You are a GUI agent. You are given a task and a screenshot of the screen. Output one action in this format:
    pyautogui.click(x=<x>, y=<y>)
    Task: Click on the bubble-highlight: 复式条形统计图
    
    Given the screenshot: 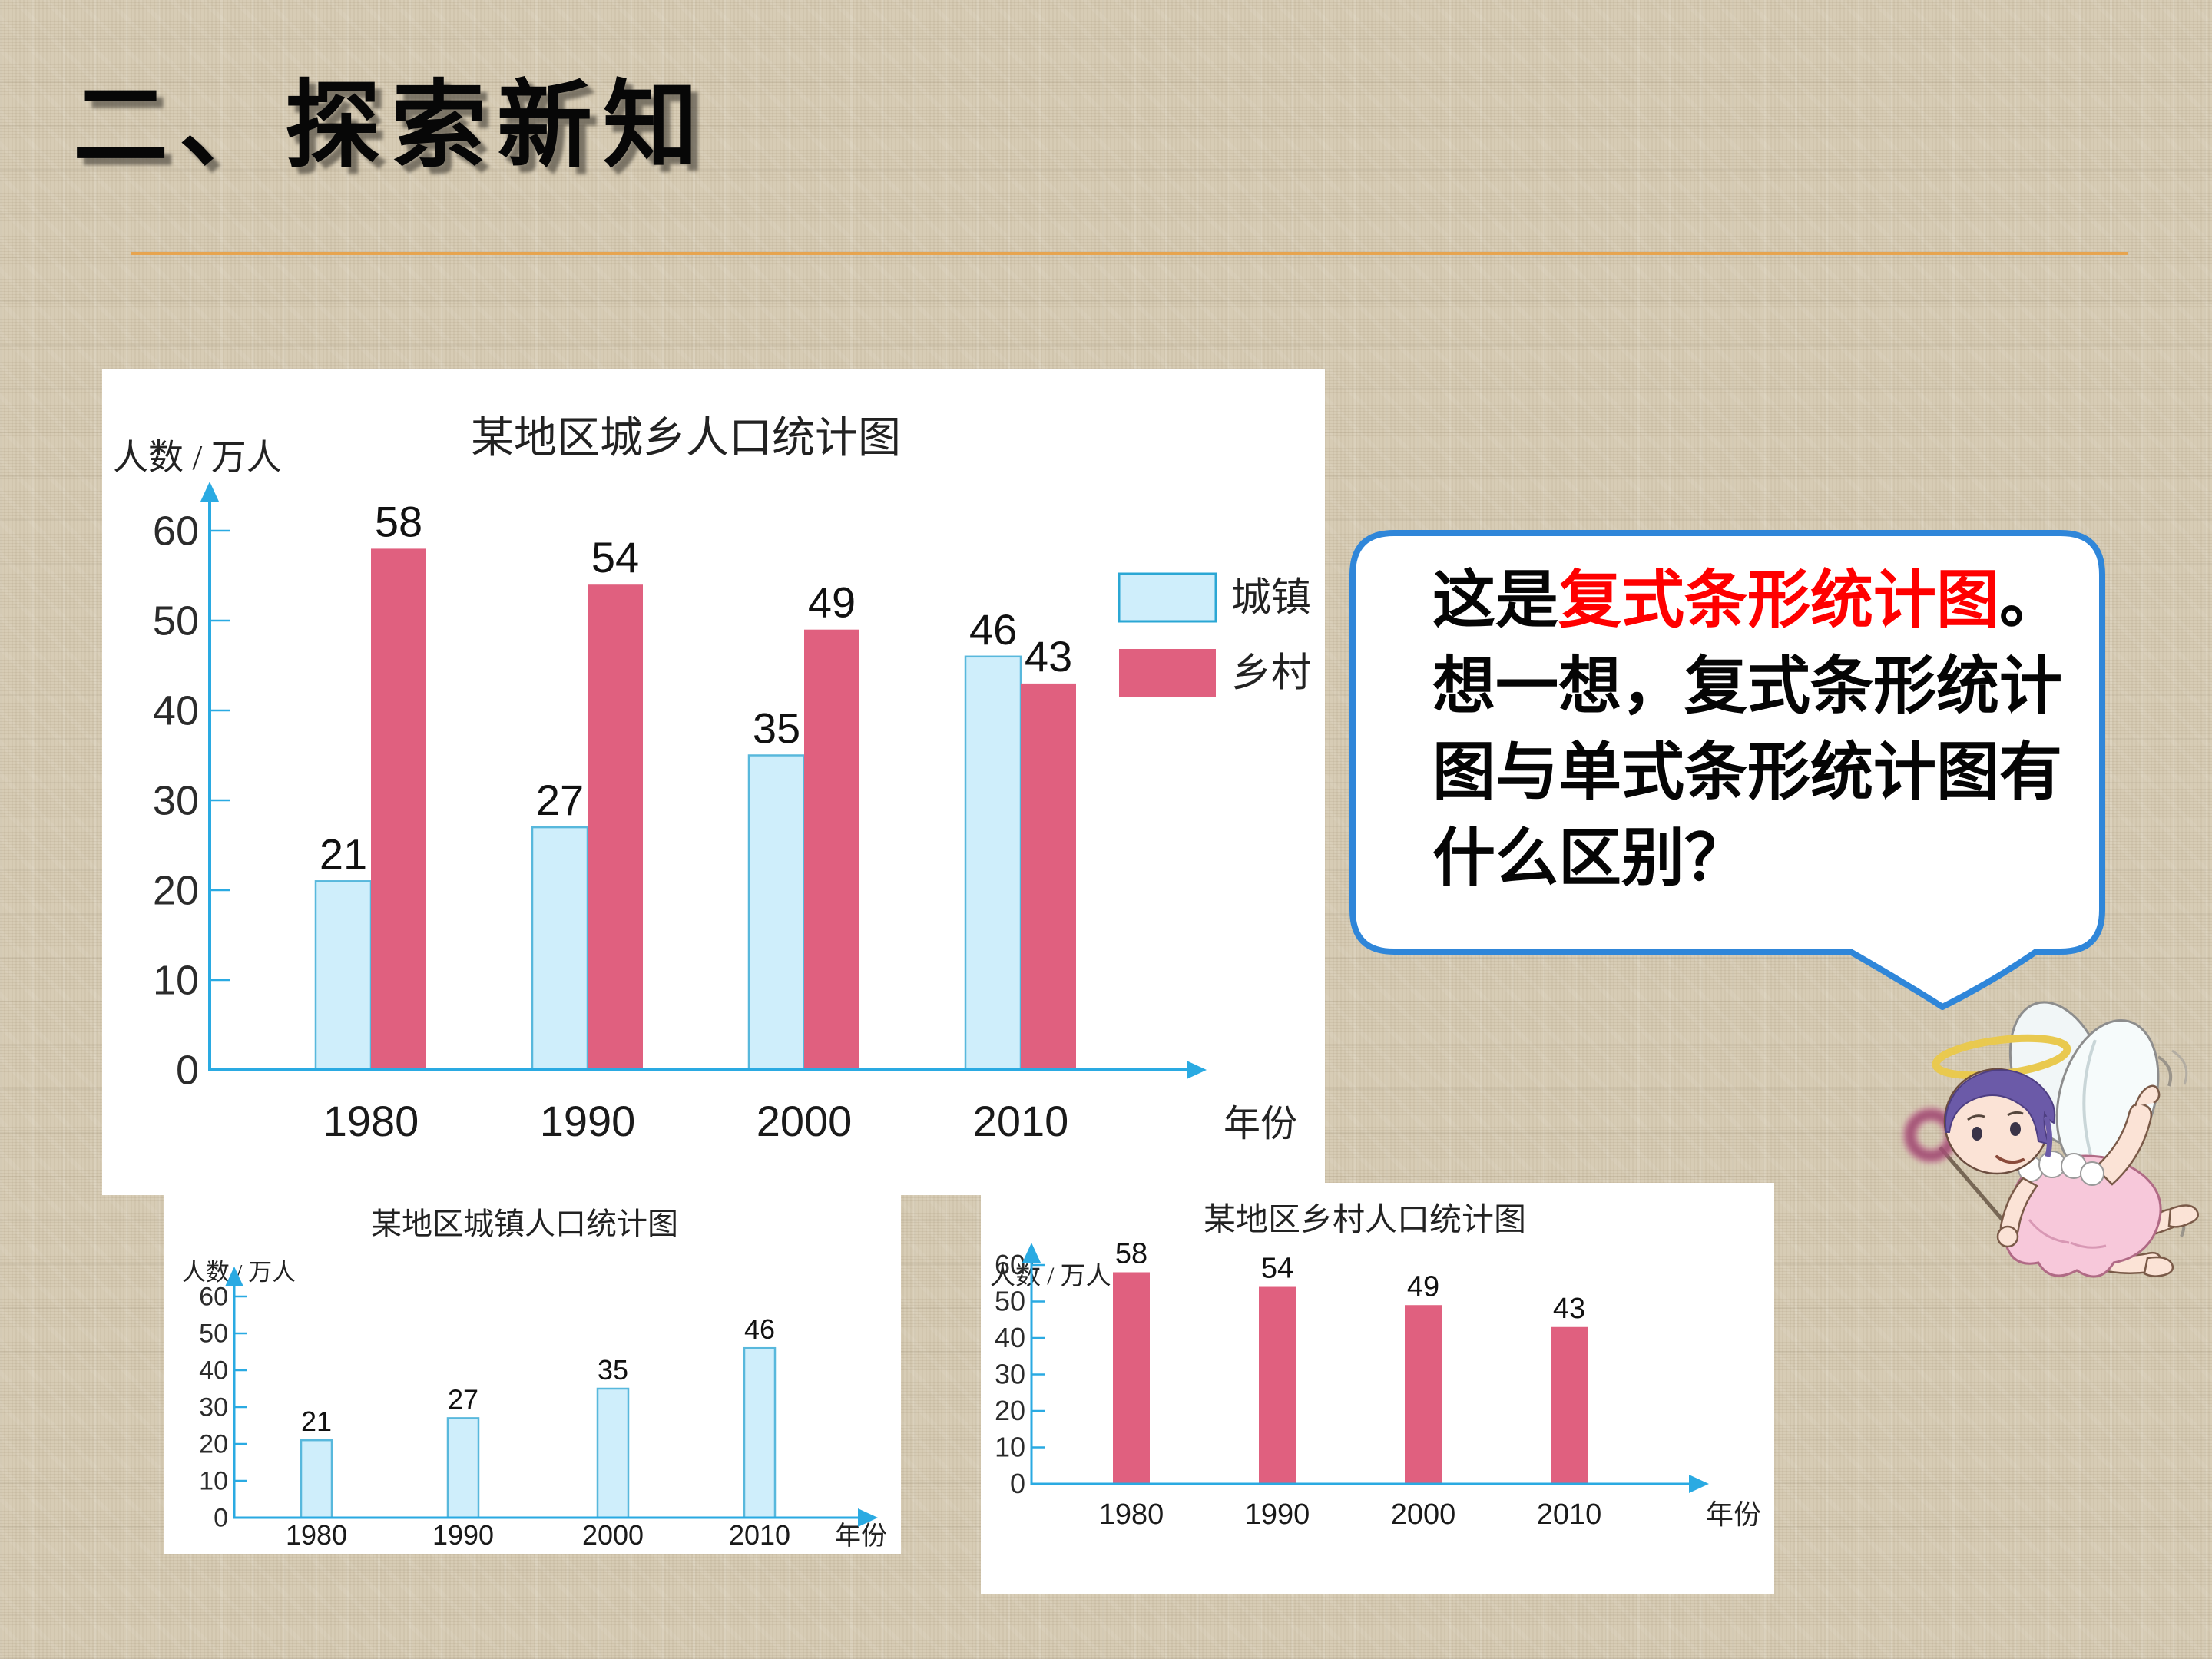 What is the action you would take?
    pyautogui.click(x=1779, y=600)
    